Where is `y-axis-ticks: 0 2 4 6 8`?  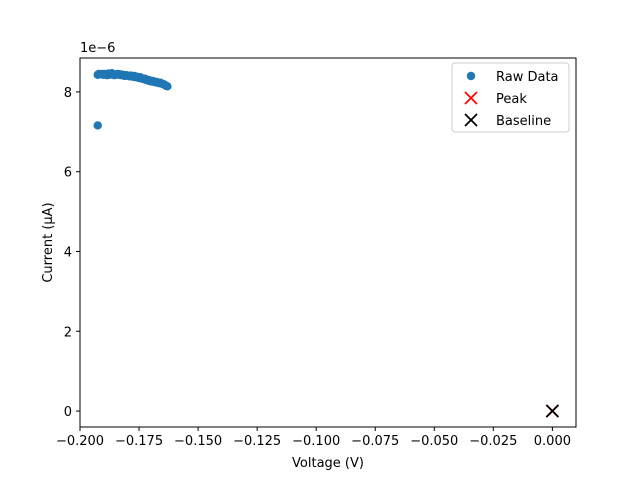
y-axis-ticks: 0 2 4 6 8 is located at coordinates (72, 253).